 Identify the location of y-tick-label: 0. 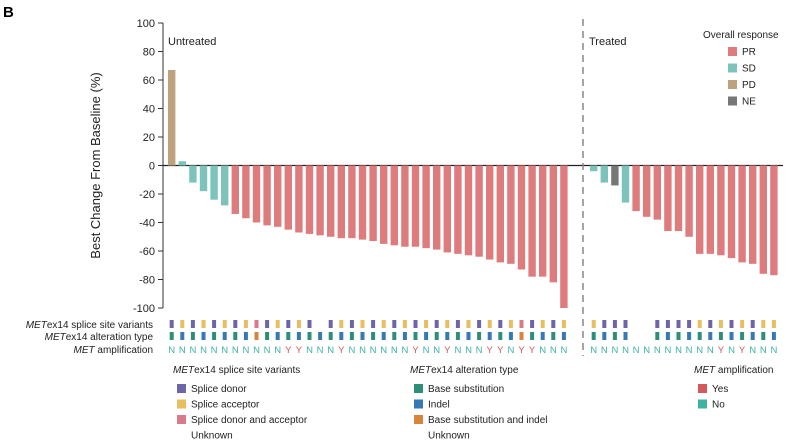
(152, 167).